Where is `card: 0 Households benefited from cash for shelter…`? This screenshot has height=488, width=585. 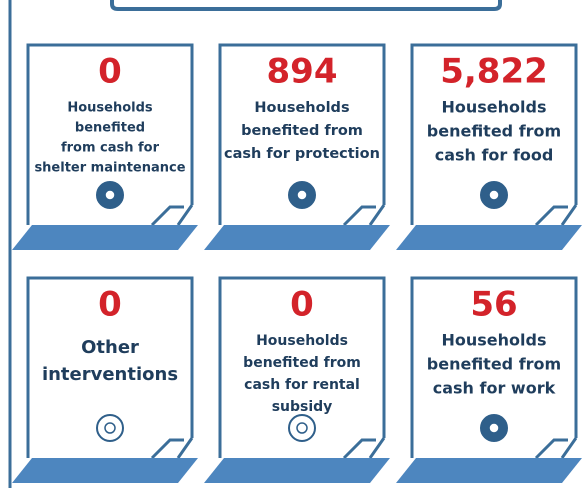
card: 0 Households benefited from cash for shelter… is located at coordinates (105, 146).